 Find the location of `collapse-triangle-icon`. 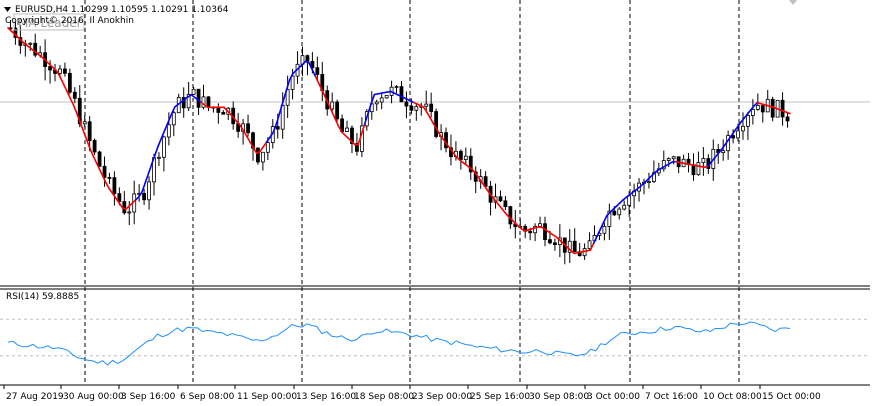

collapse-triangle-icon is located at coordinates (7, 9).